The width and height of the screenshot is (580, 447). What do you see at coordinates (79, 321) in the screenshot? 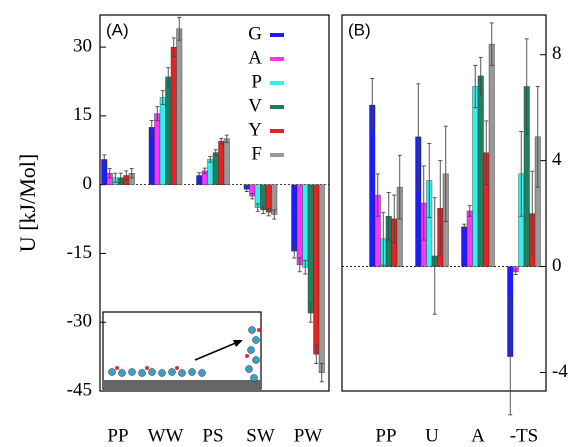
I see `y-tick-label: -30` at bounding box center [79, 321].